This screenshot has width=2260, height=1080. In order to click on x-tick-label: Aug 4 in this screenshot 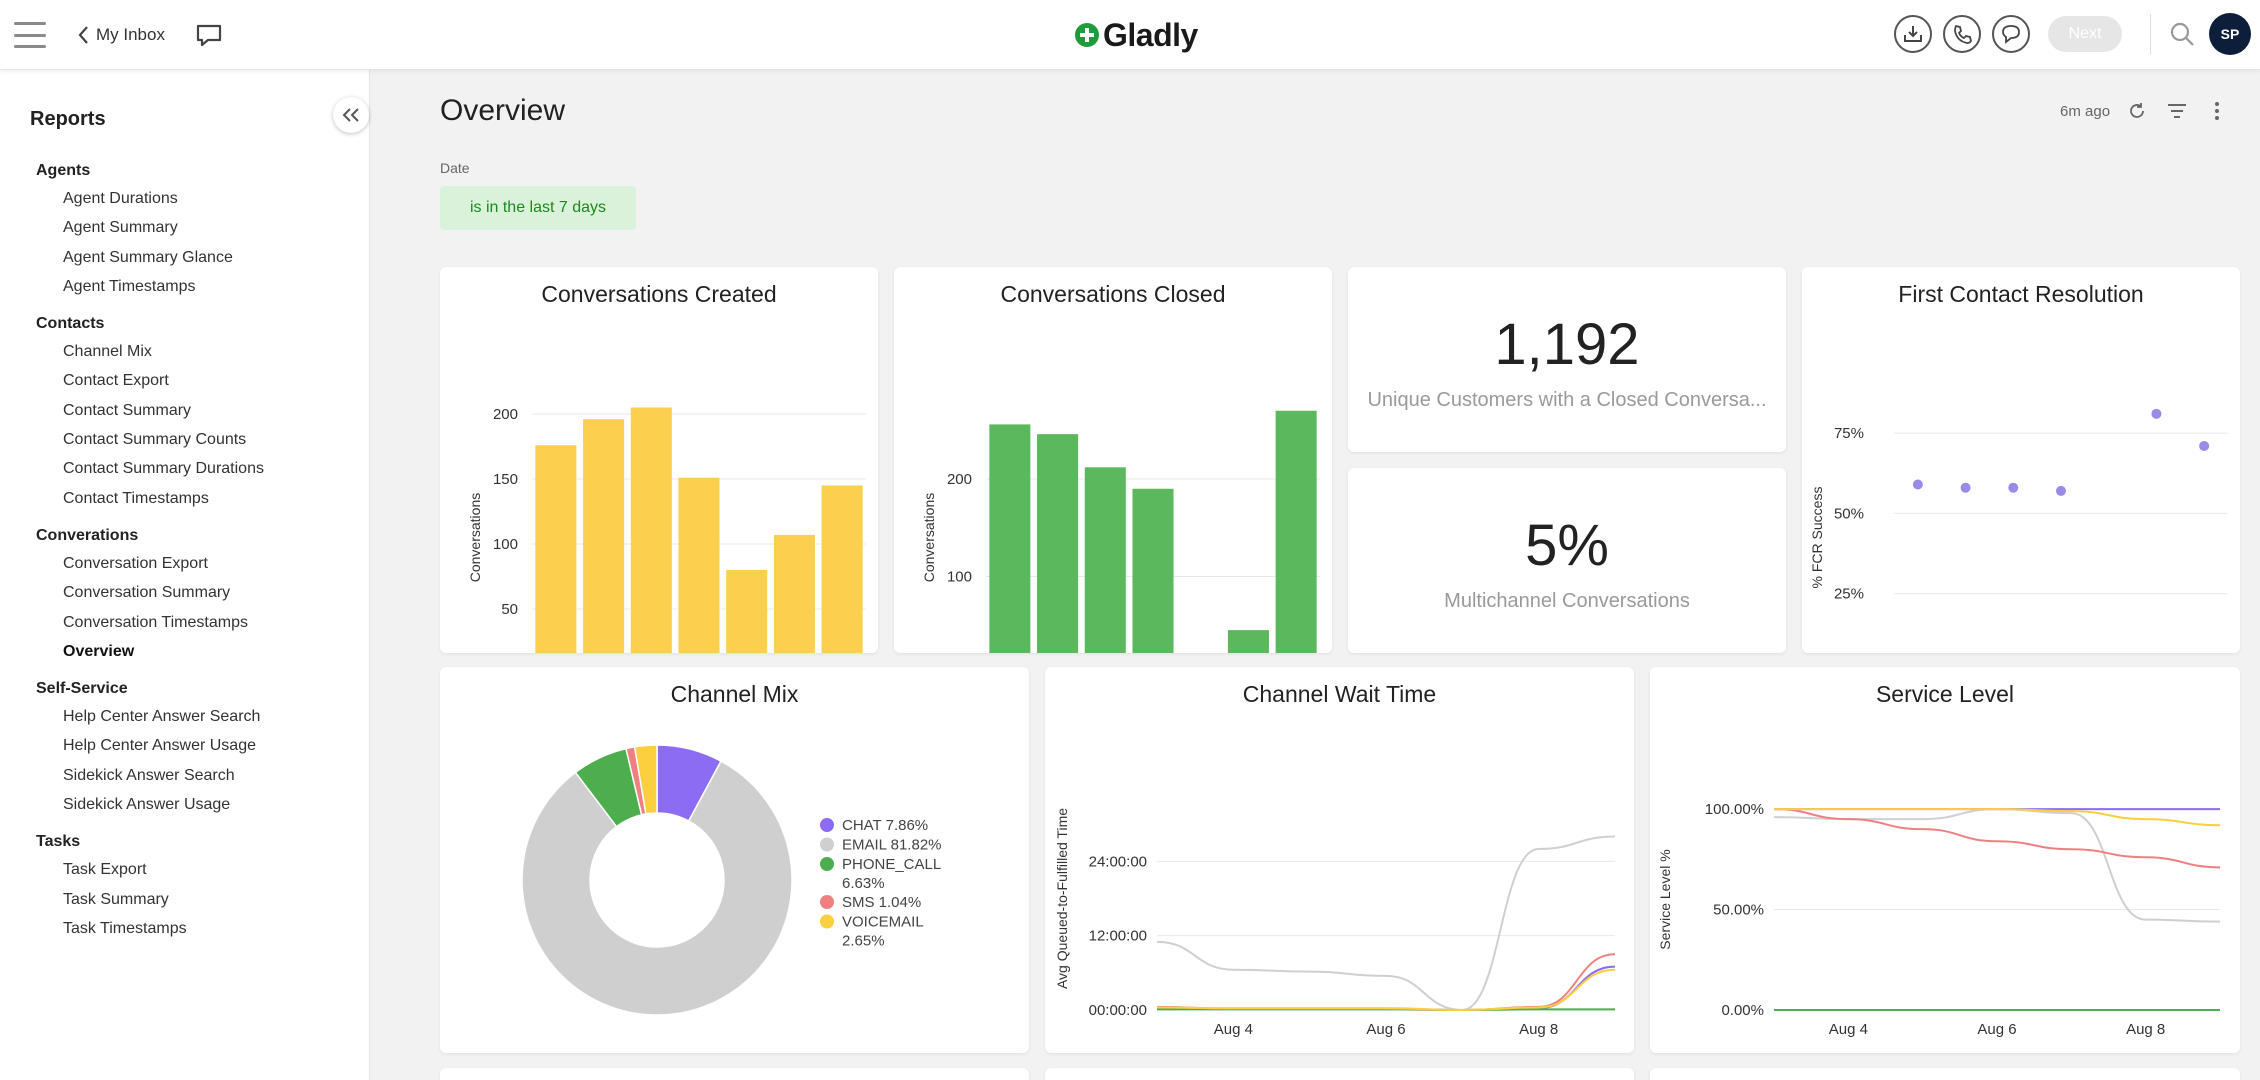, I will do `click(1848, 1029)`.